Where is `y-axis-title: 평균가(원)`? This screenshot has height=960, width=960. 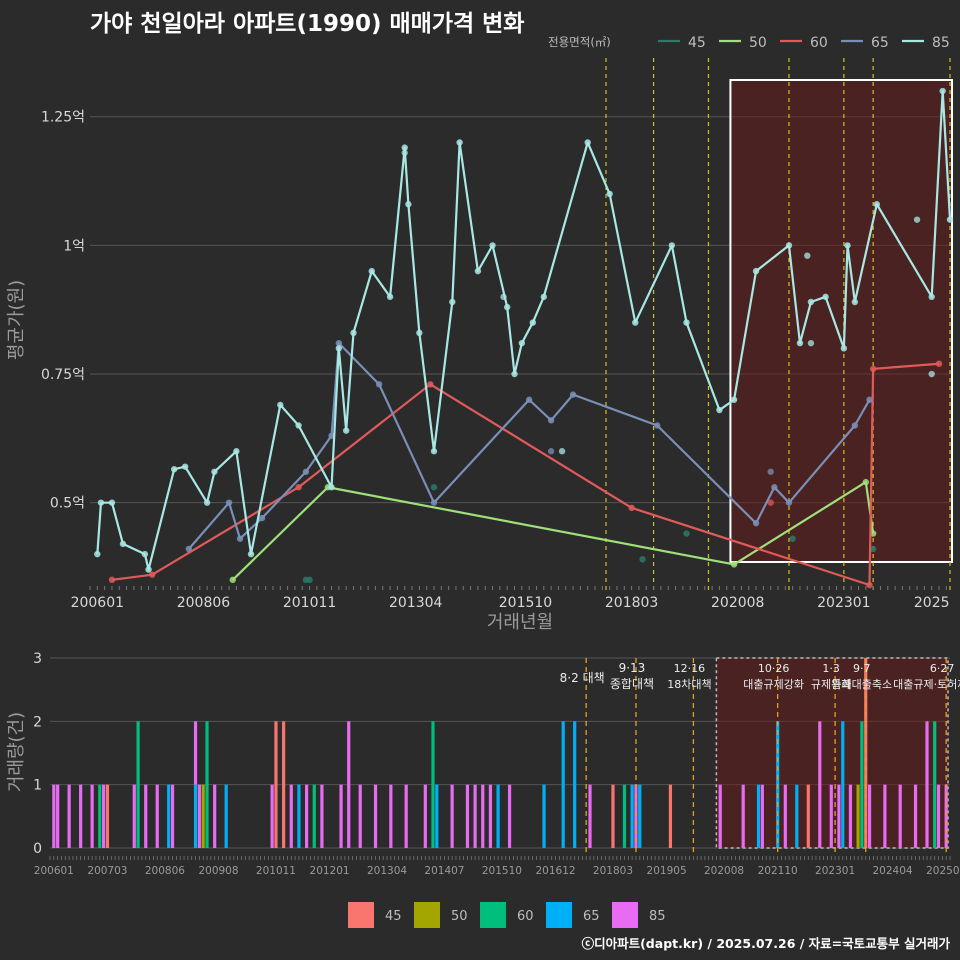
y-axis-title: 평균가(원) is located at coordinates (16, 320).